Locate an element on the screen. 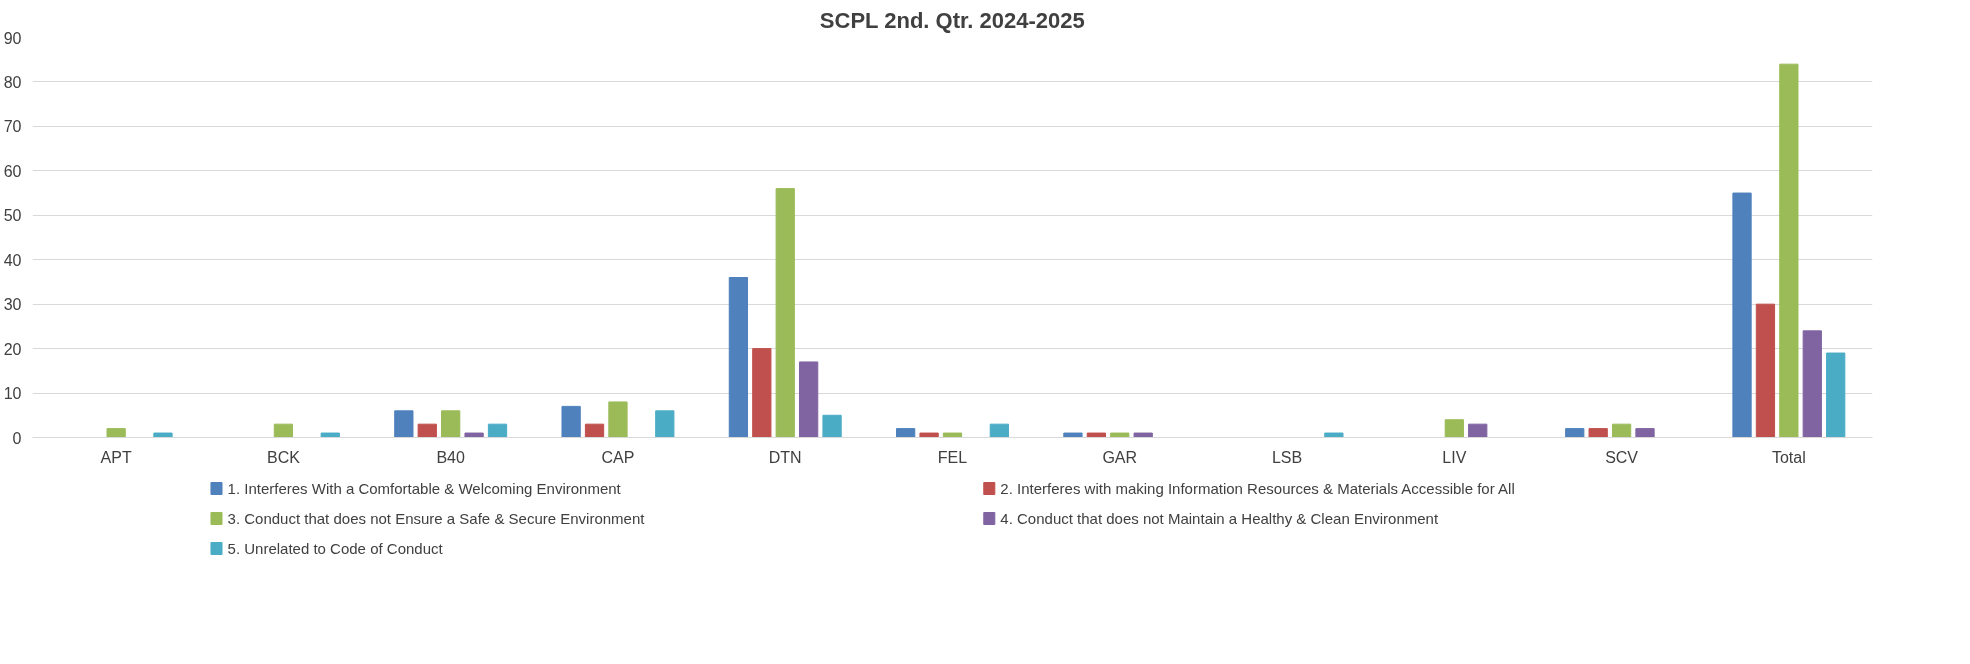  x-tick-label: Total is located at coordinates (1788, 457).